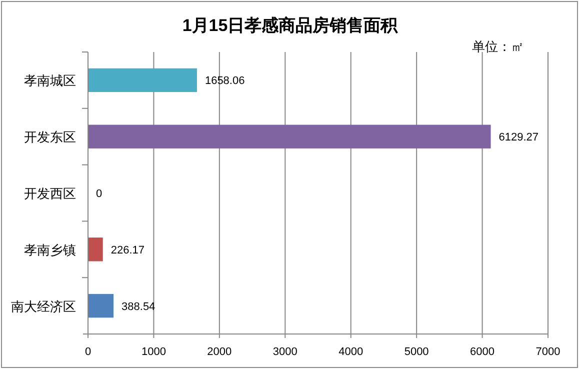 The width and height of the screenshot is (579, 369). Describe the element at coordinates (219, 352) in the screenshot. I see `x-tick-label: 2000` at that location.